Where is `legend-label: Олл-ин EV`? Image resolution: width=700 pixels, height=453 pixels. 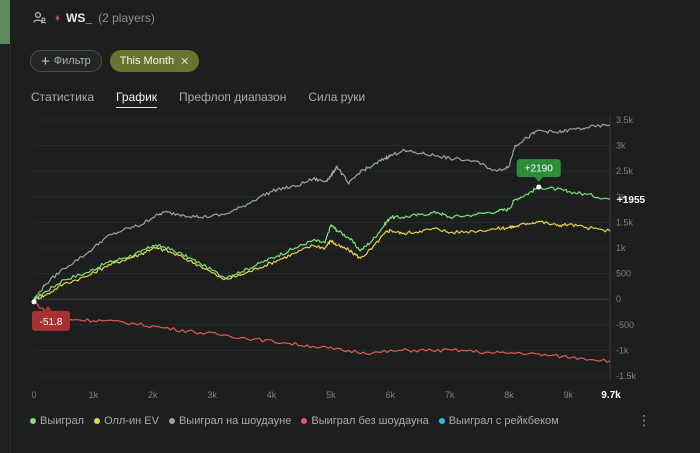 legend-label: Олл-ин EV is located at coordinates (131, 421).